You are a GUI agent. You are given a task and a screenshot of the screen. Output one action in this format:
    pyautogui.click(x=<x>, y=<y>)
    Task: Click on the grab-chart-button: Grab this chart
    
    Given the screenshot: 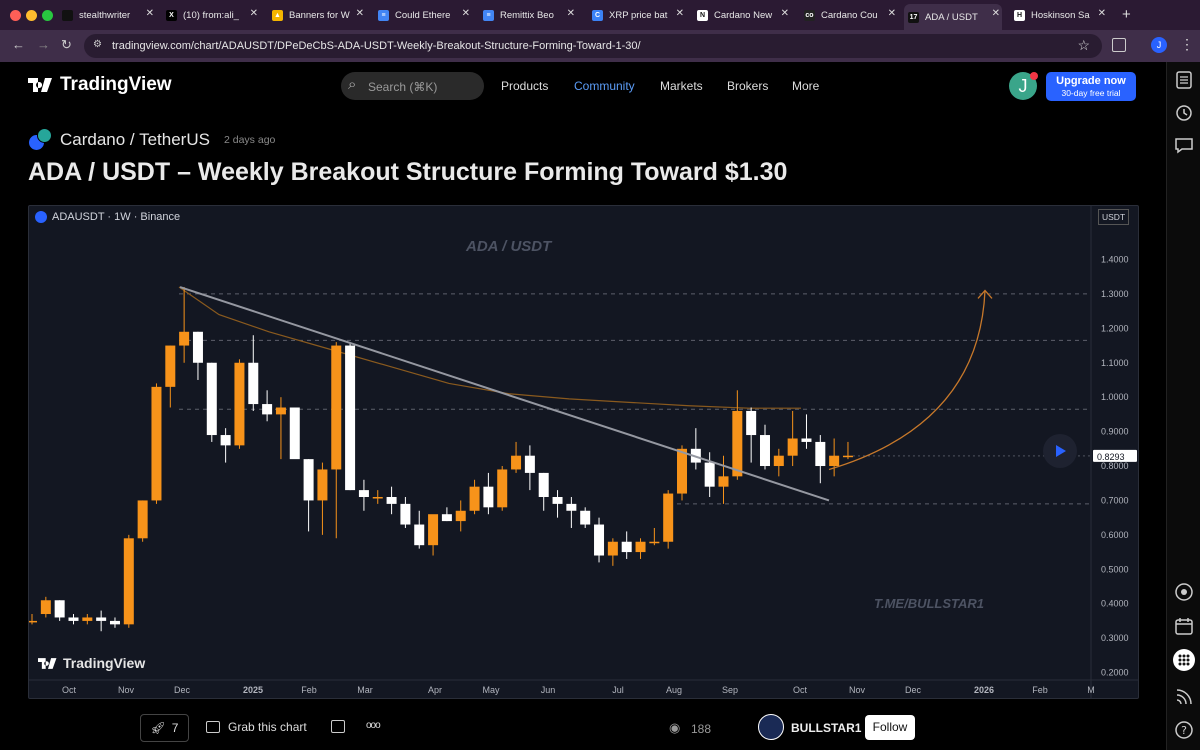 What is the action you would take?
    pyautogui.click(x=256, y=727)
    